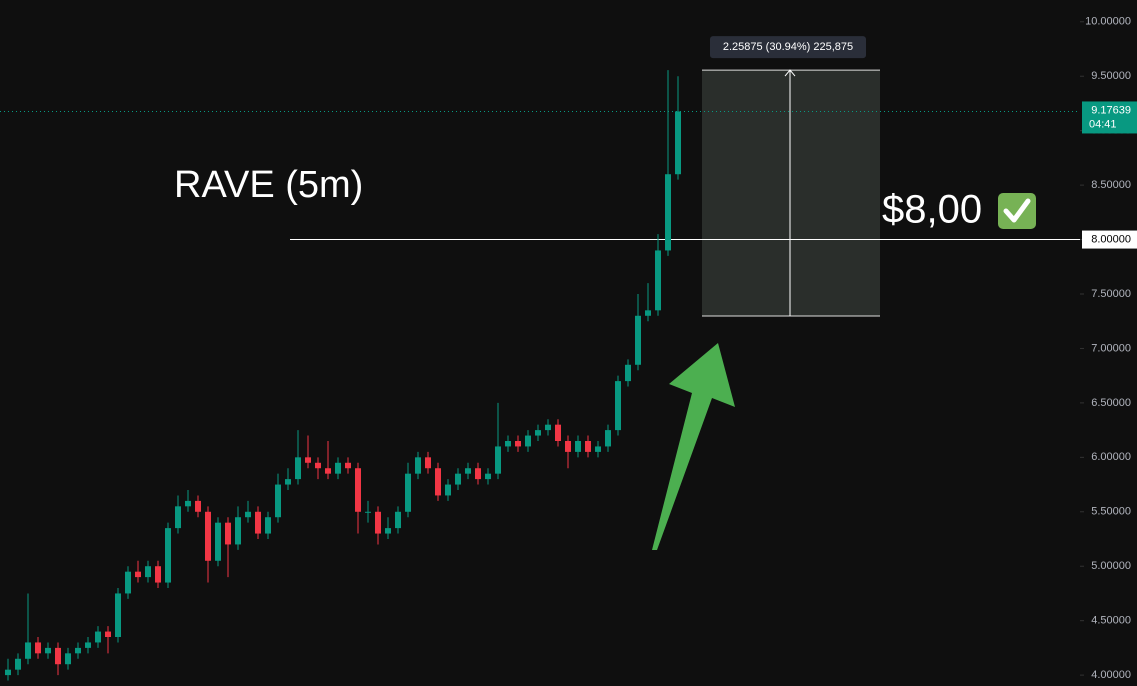 The image size is (1137, 686). What do you see at coordinates (1111, 675) in the screenshot?
I see `y-tick-label: 4.00000` at bounding box center [1111, 675].